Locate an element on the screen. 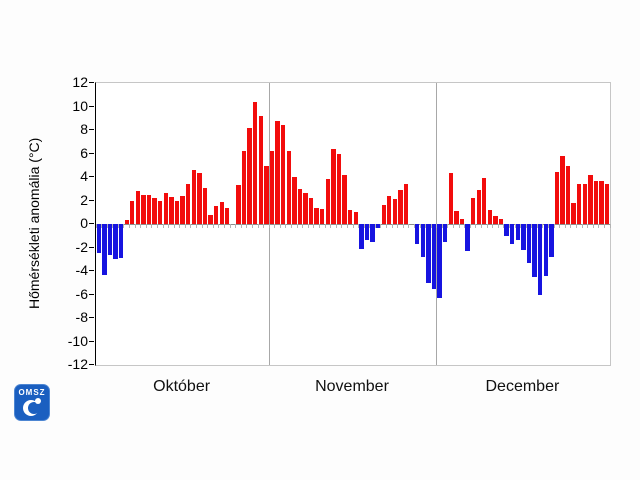  y-axis-tick-label: -2 is located at coordinates (81, 246).